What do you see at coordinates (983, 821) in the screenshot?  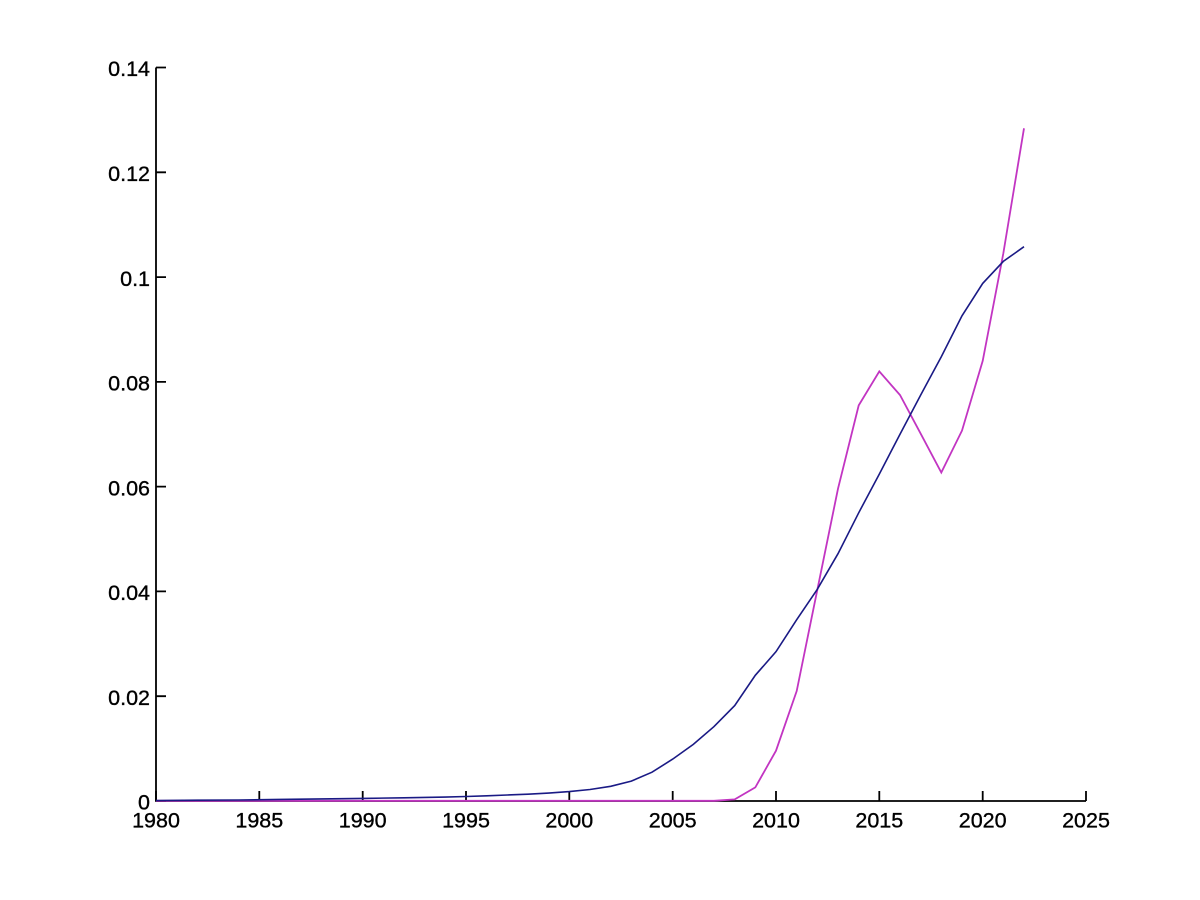 I see `svg-text: 2020` at bounding box center [983, 821].